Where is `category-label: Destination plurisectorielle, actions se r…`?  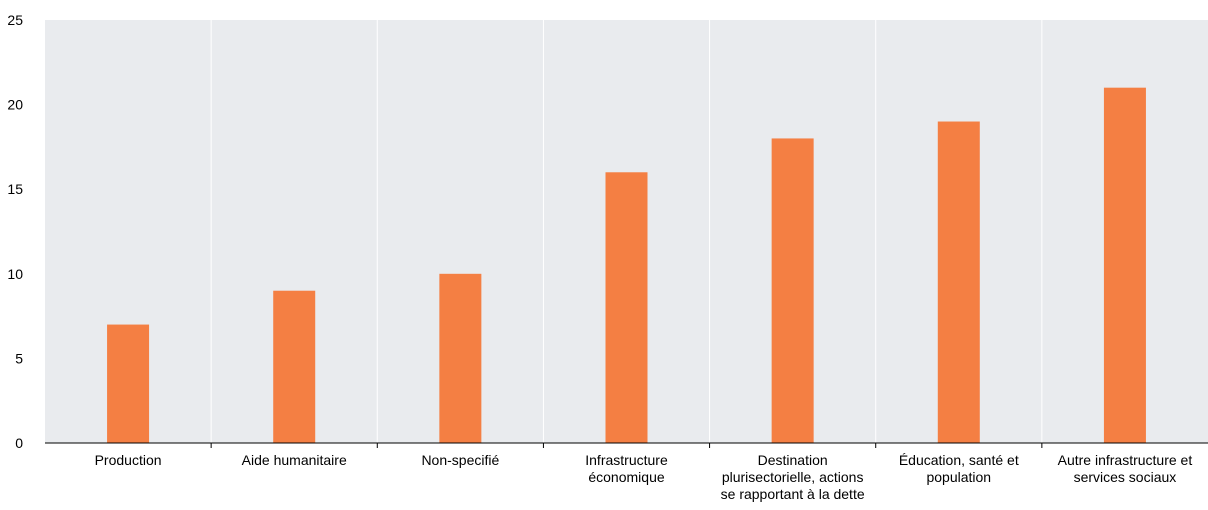
category-label: Destination plurisectorielle, actions se r… is located at coordinates (793, 477).